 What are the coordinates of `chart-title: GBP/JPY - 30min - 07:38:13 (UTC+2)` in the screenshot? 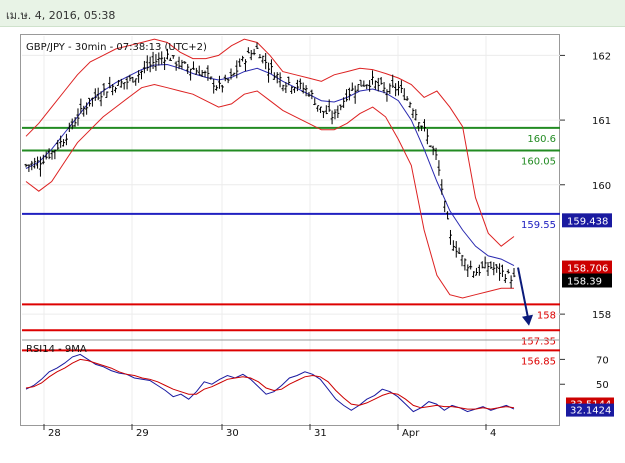 It's located at (116, 47).